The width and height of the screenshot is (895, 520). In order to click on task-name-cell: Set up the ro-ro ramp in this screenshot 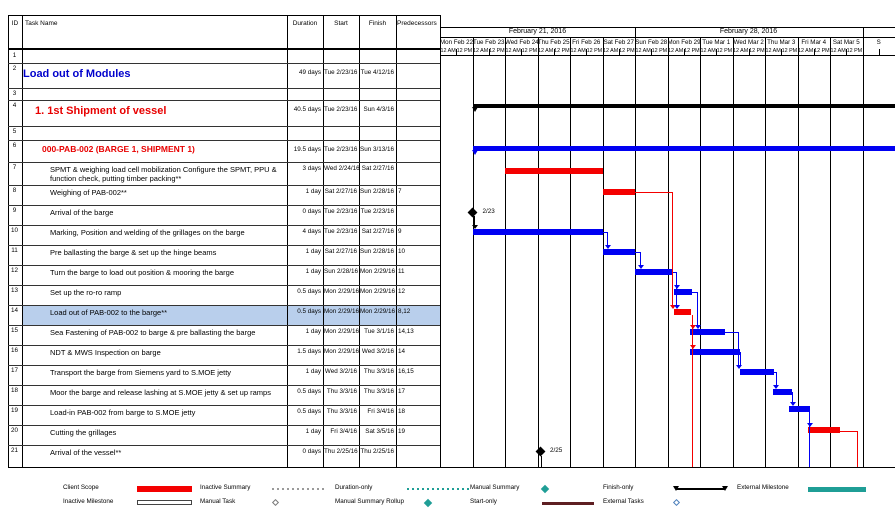, I will do `click(86, 292)`.